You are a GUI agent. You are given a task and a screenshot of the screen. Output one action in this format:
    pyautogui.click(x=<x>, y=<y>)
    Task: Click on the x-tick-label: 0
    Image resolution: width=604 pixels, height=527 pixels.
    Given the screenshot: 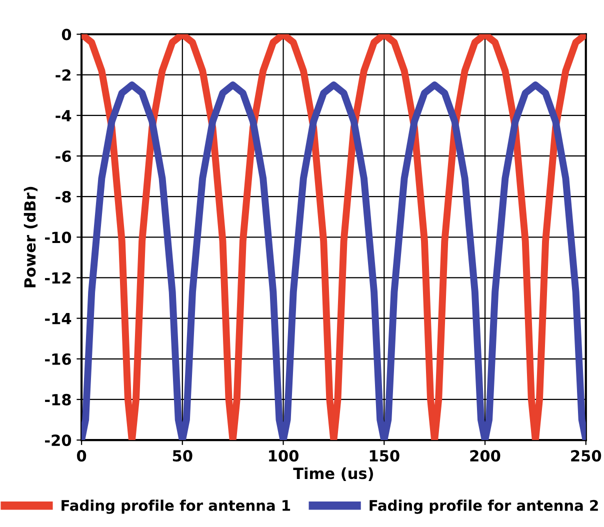 What is the action you would take?
    pyautogui.click(x=81, y=456)
    